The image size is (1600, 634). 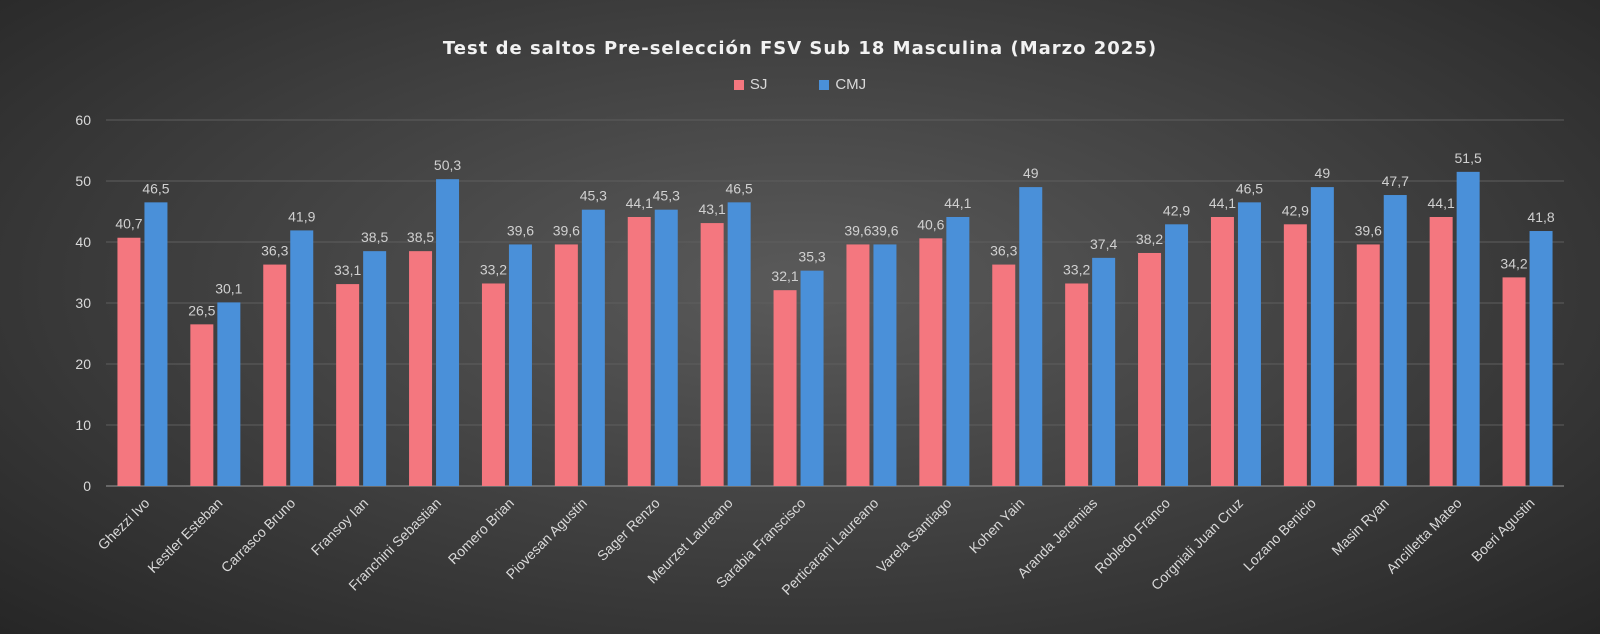 I want to click on category-label: Kohen Yain, so click(x=997, y=526).